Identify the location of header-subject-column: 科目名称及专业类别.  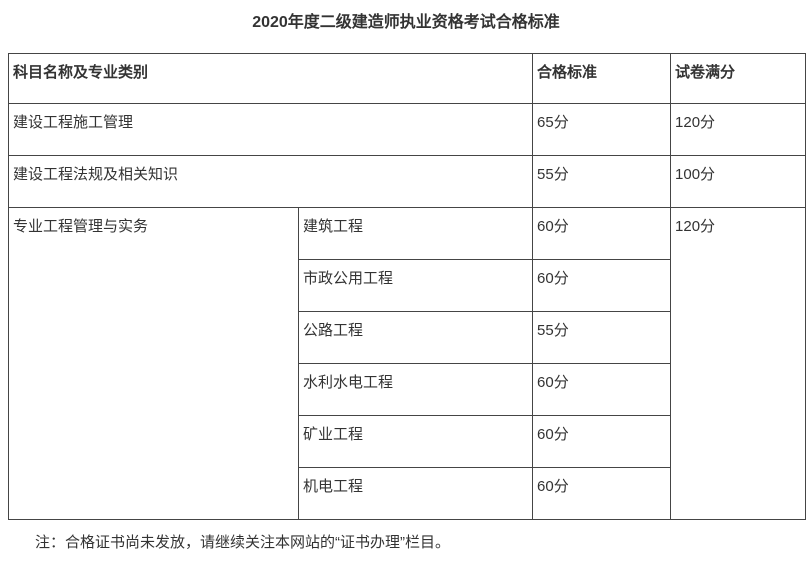
(270, 78).